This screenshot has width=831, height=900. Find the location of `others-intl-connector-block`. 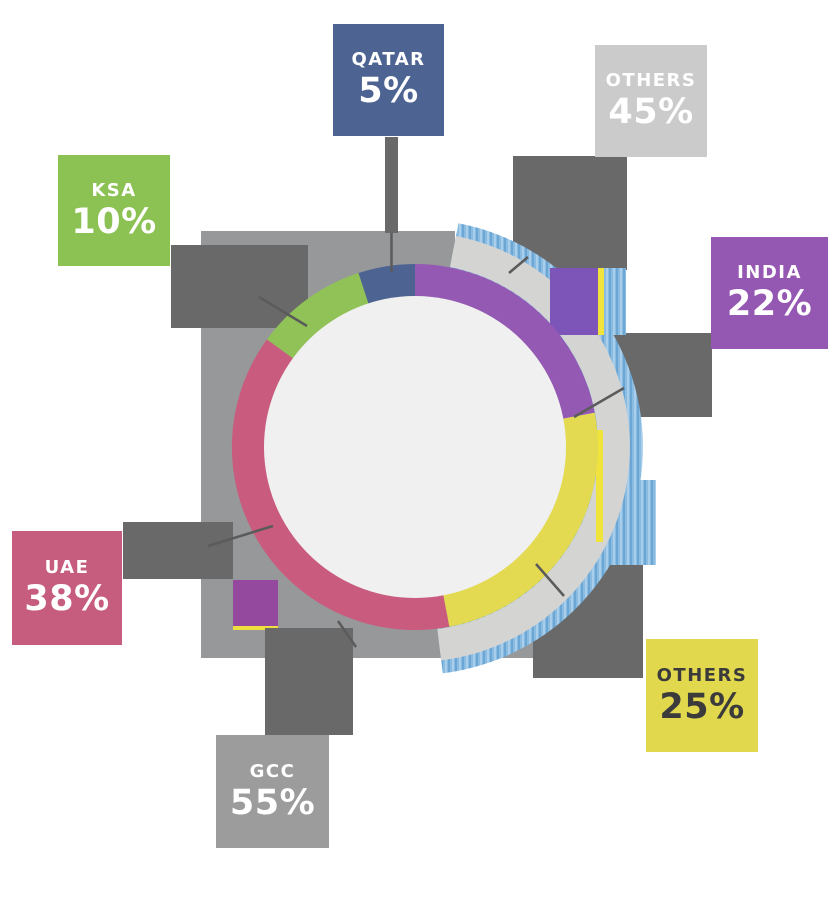

others-intl-connector-block is located at coordinates (570, 213).